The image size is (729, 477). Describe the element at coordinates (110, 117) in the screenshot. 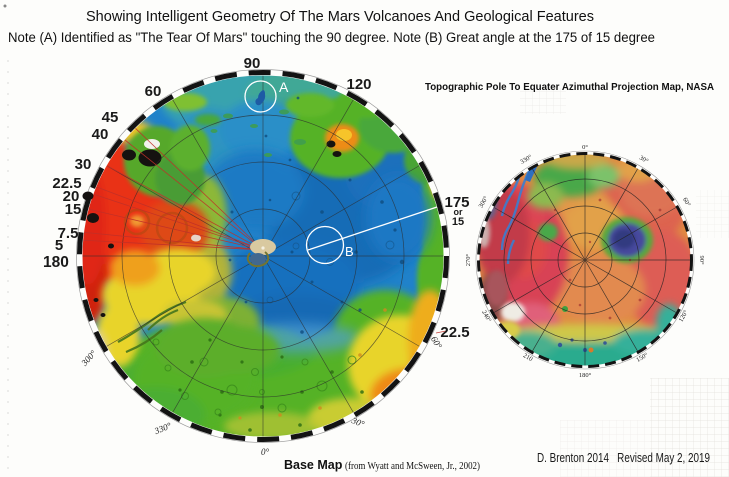

I see `svg-text: 45` at that location.